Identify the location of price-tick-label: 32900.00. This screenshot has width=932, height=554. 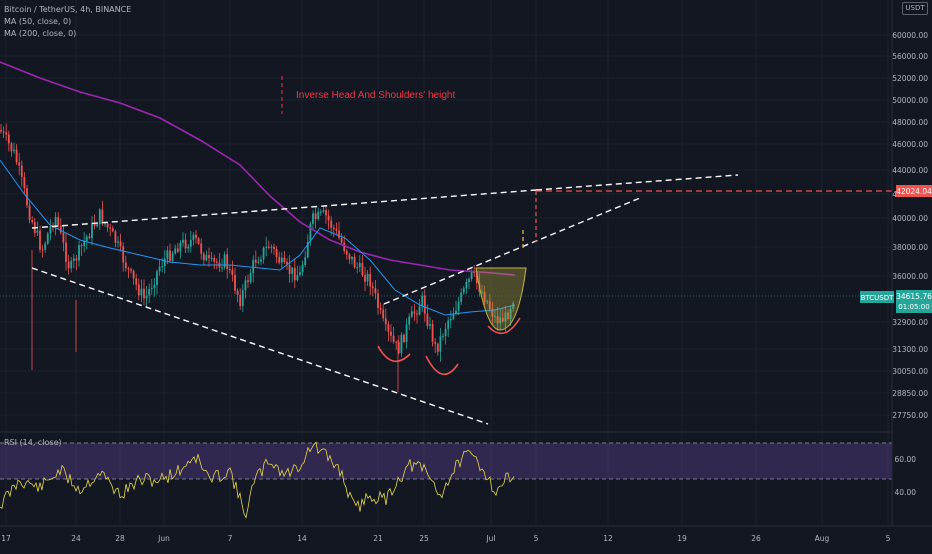
(910, 322).